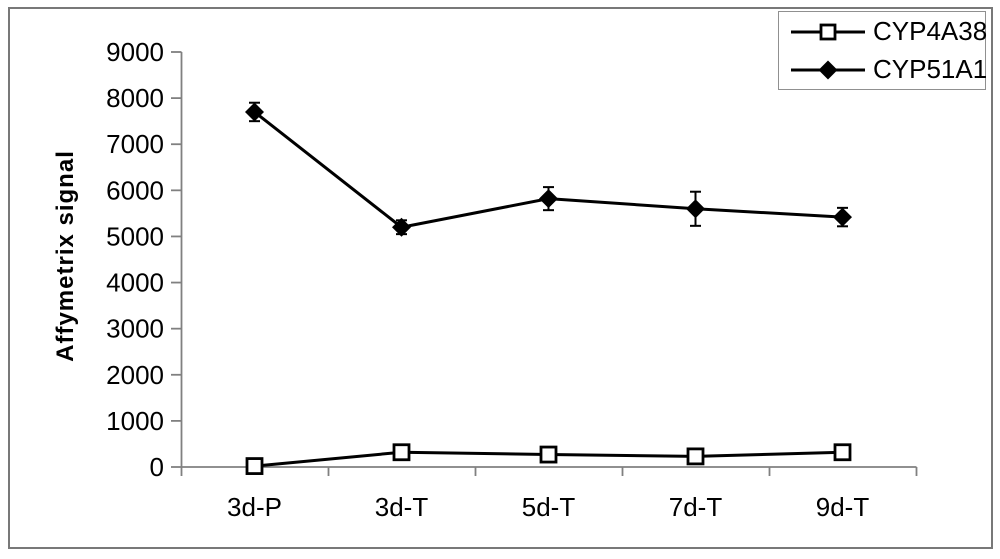 The height and width of the screenshot is (559, 1000). Describe the element at coordinates (549, 507) in the screenshot. I see `x-category-label: 5d-T` at that location.